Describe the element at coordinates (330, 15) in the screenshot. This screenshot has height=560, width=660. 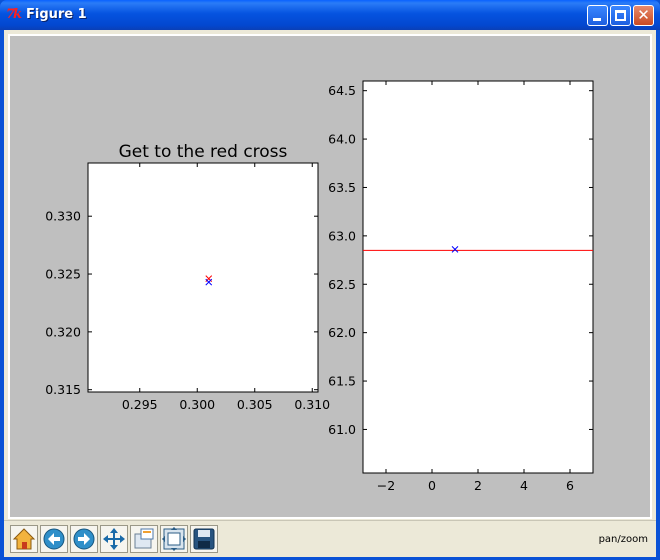
I see `title-bar: 7k Figure 1 ✕` at that location.